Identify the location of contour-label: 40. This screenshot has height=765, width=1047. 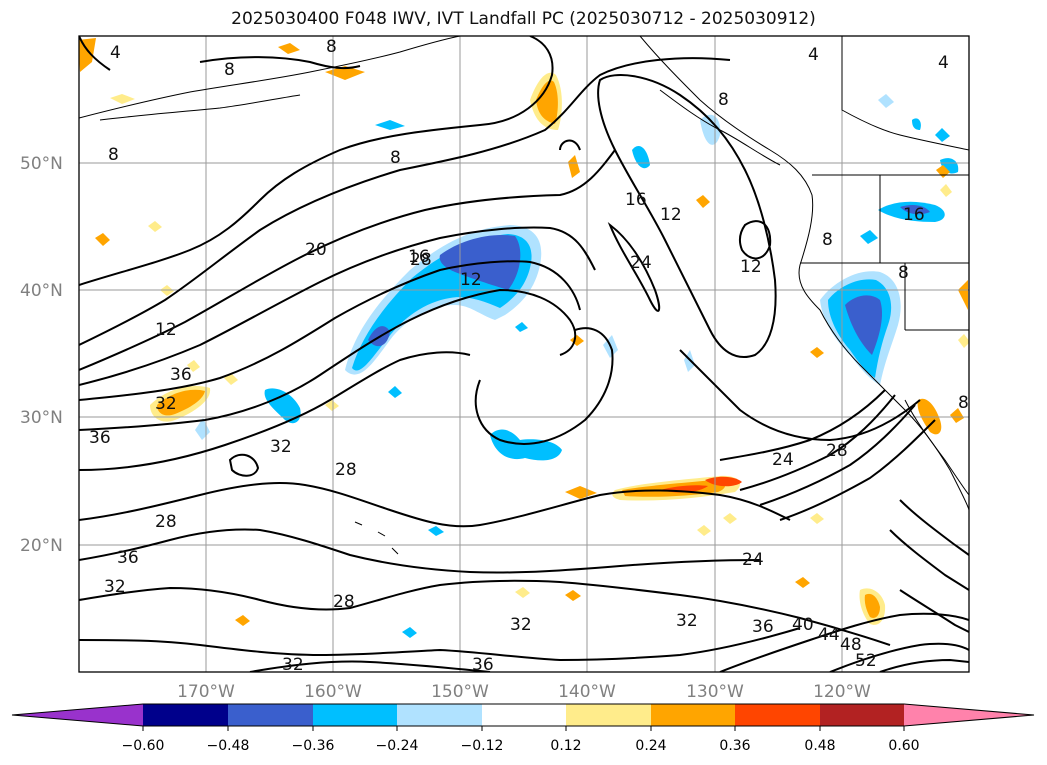
(803, 625).